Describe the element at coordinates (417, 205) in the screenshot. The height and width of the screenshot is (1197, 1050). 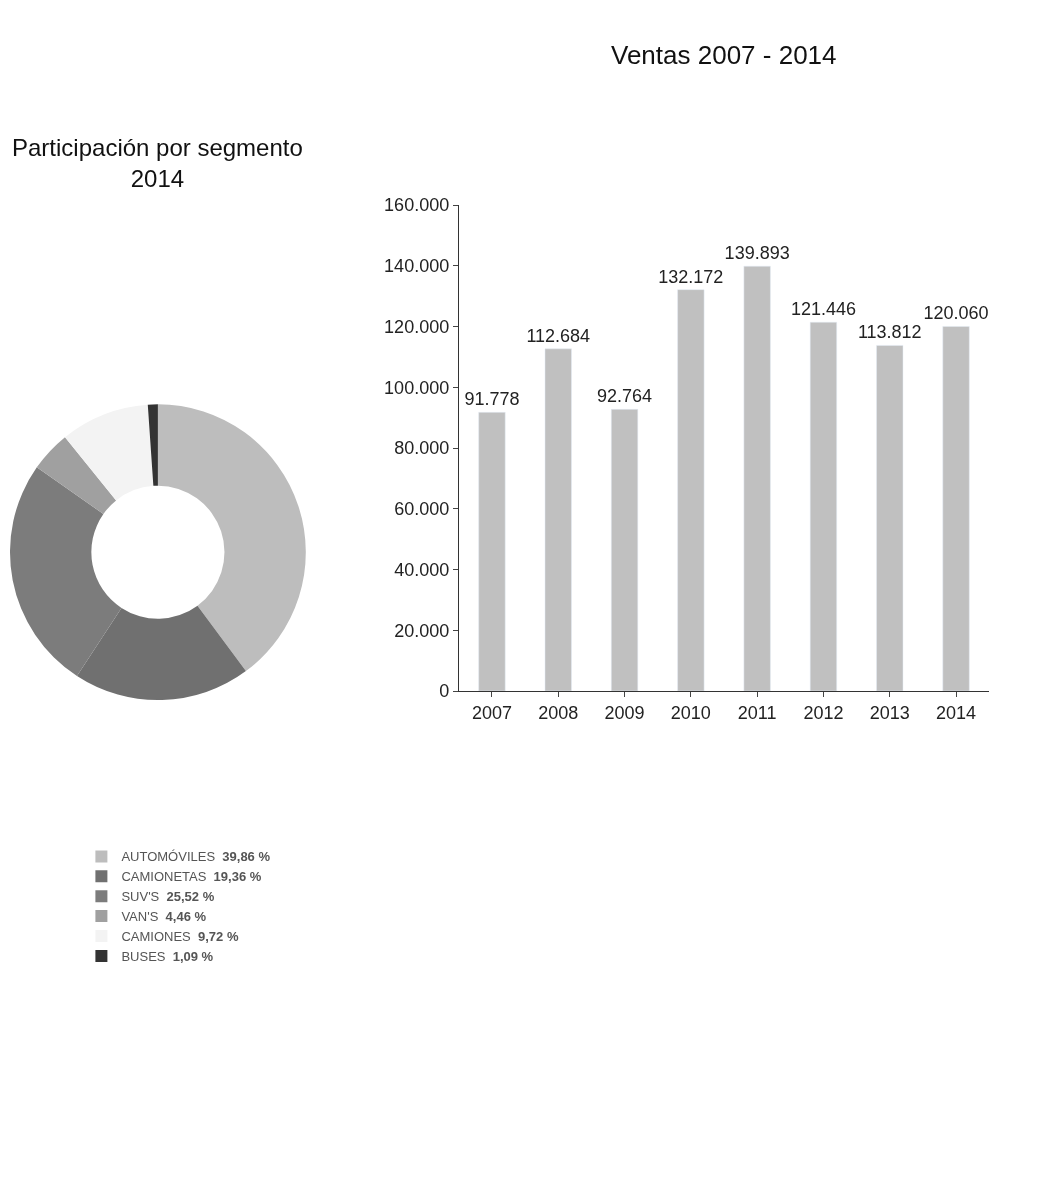
I see `y-tick-label: 160.000` at that location.